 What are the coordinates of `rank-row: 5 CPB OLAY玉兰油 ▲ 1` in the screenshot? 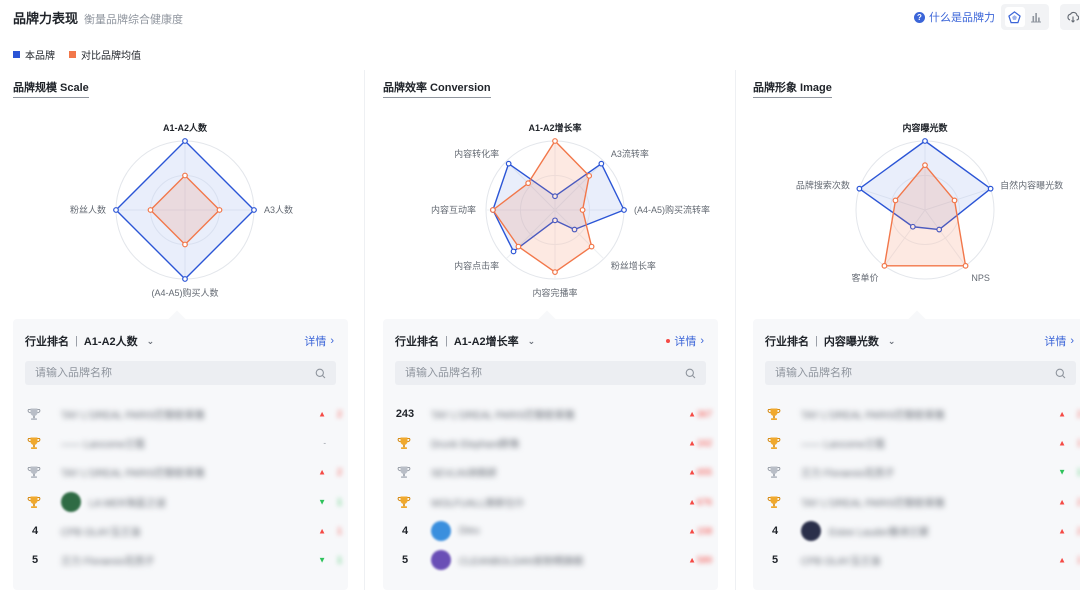 It's located at (916, 559).